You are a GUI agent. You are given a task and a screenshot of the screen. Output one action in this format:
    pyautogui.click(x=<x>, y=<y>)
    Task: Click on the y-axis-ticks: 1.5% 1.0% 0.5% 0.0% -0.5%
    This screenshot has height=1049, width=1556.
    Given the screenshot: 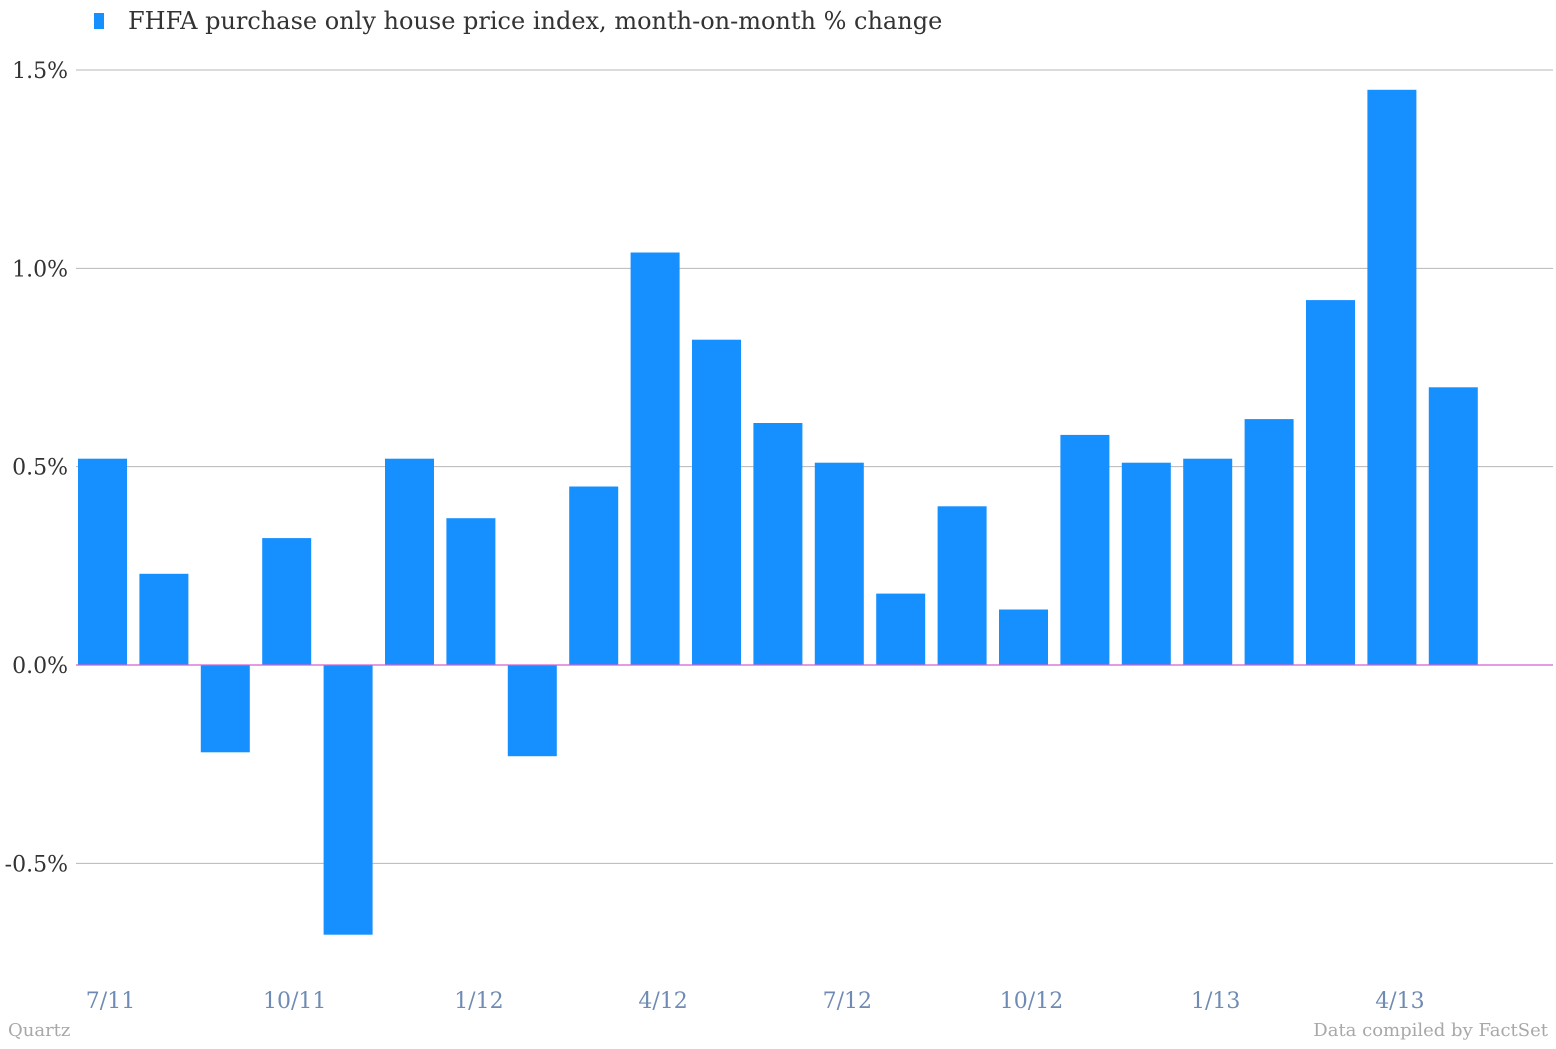 What is the action you would take?
    pyautogui.click(x=36, y=468)
    